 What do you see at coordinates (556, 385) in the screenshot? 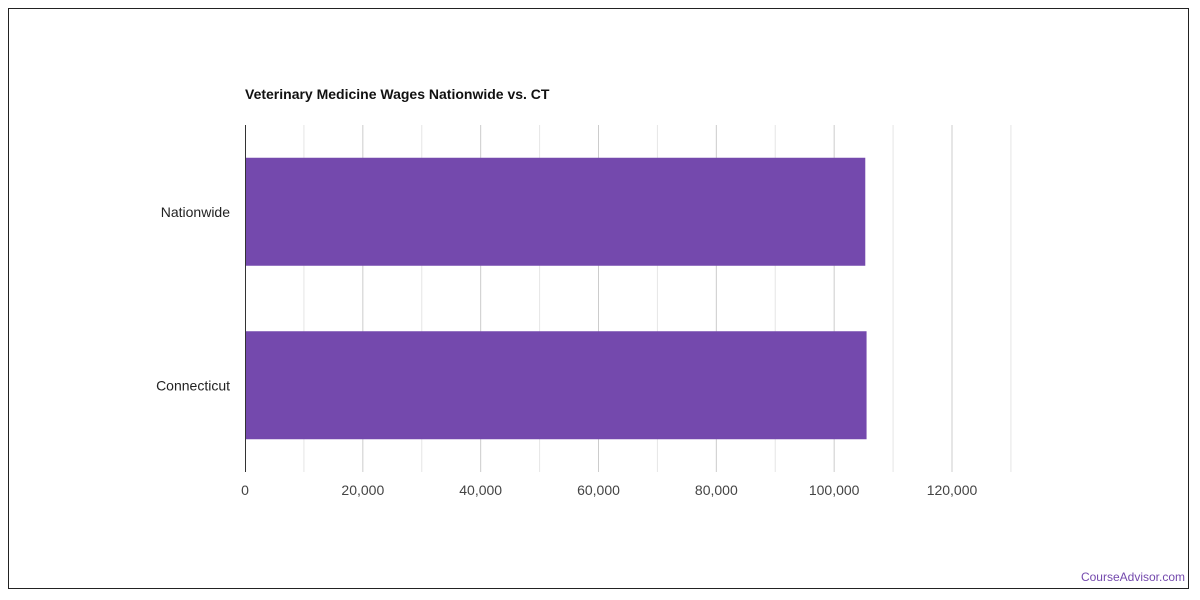
I see `bar-connecticut` at bounding box center [556, 385].